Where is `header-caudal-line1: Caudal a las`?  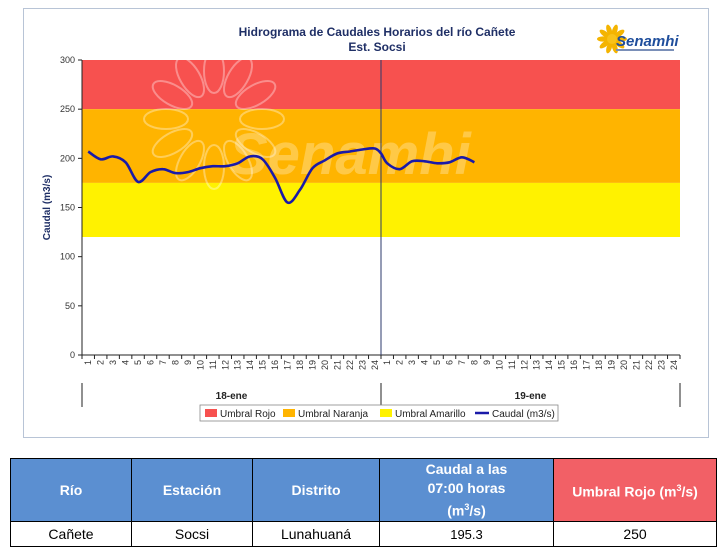
header-caudal-line1: Caudal a las is located at coordinates (466, 468).